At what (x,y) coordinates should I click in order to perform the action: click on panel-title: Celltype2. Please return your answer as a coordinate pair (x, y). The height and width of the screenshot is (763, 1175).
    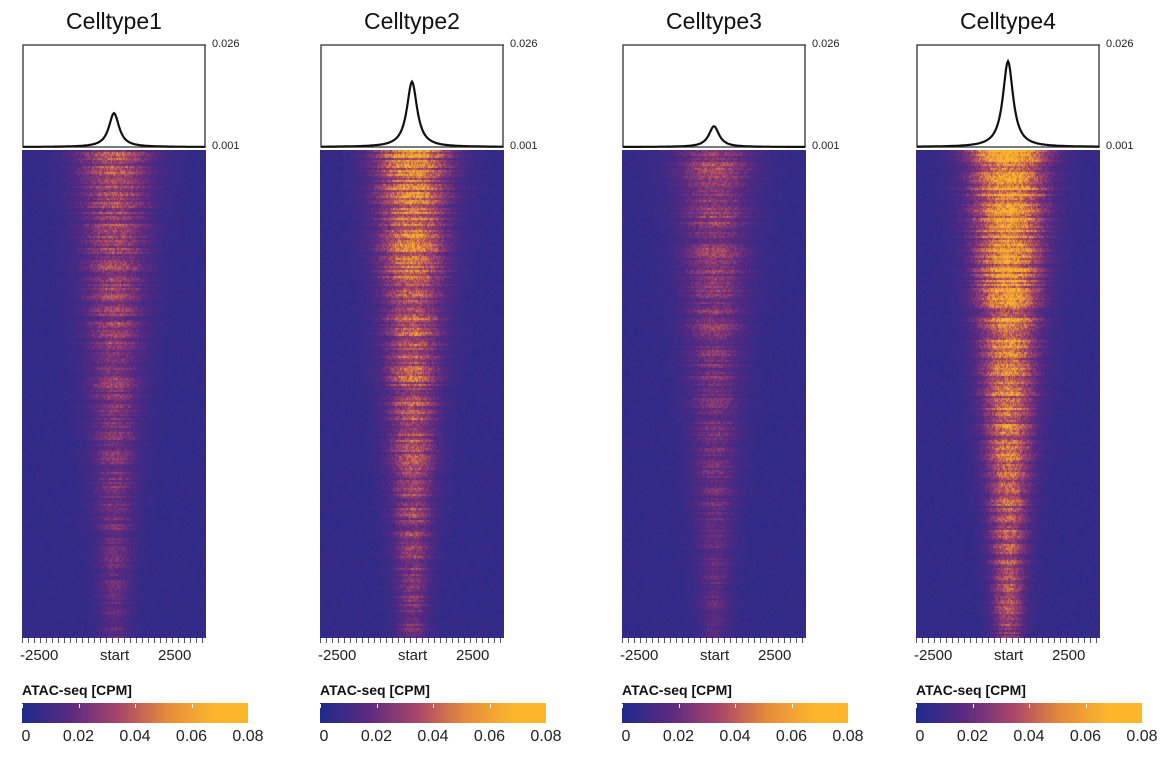
    Looking at the image, I should click on (412, 21).